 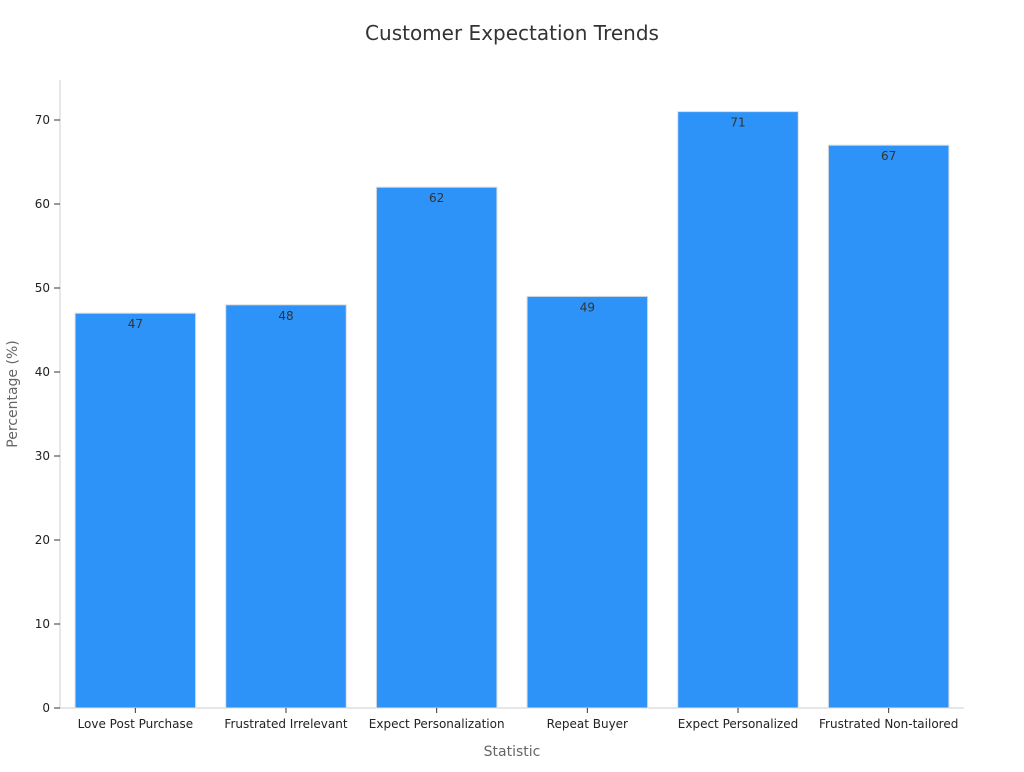 I want to click on x-tick-label: Expect Personalization, so click(x=437, y=724).